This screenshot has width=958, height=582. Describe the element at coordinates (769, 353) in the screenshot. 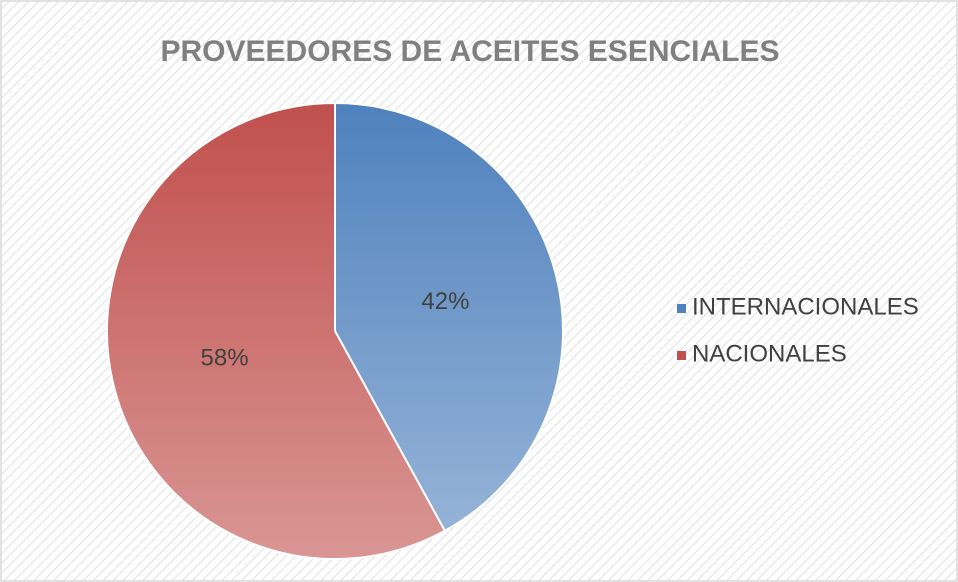

I see `legend-label: NACIONALES` at that location.